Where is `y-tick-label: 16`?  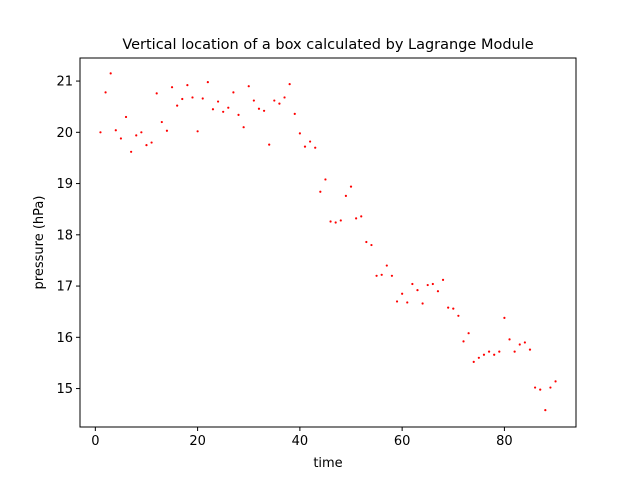
y-tick-label: 16 is located at coordinates (64, 338).